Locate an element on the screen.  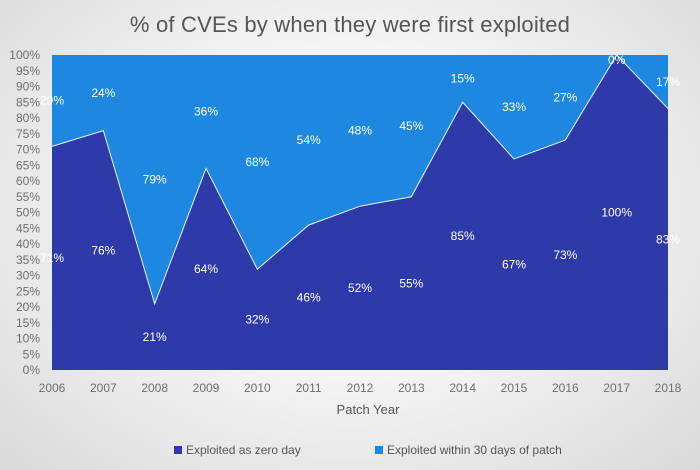
data-label-zero-day: 64% is located at coordinates (206, 269).